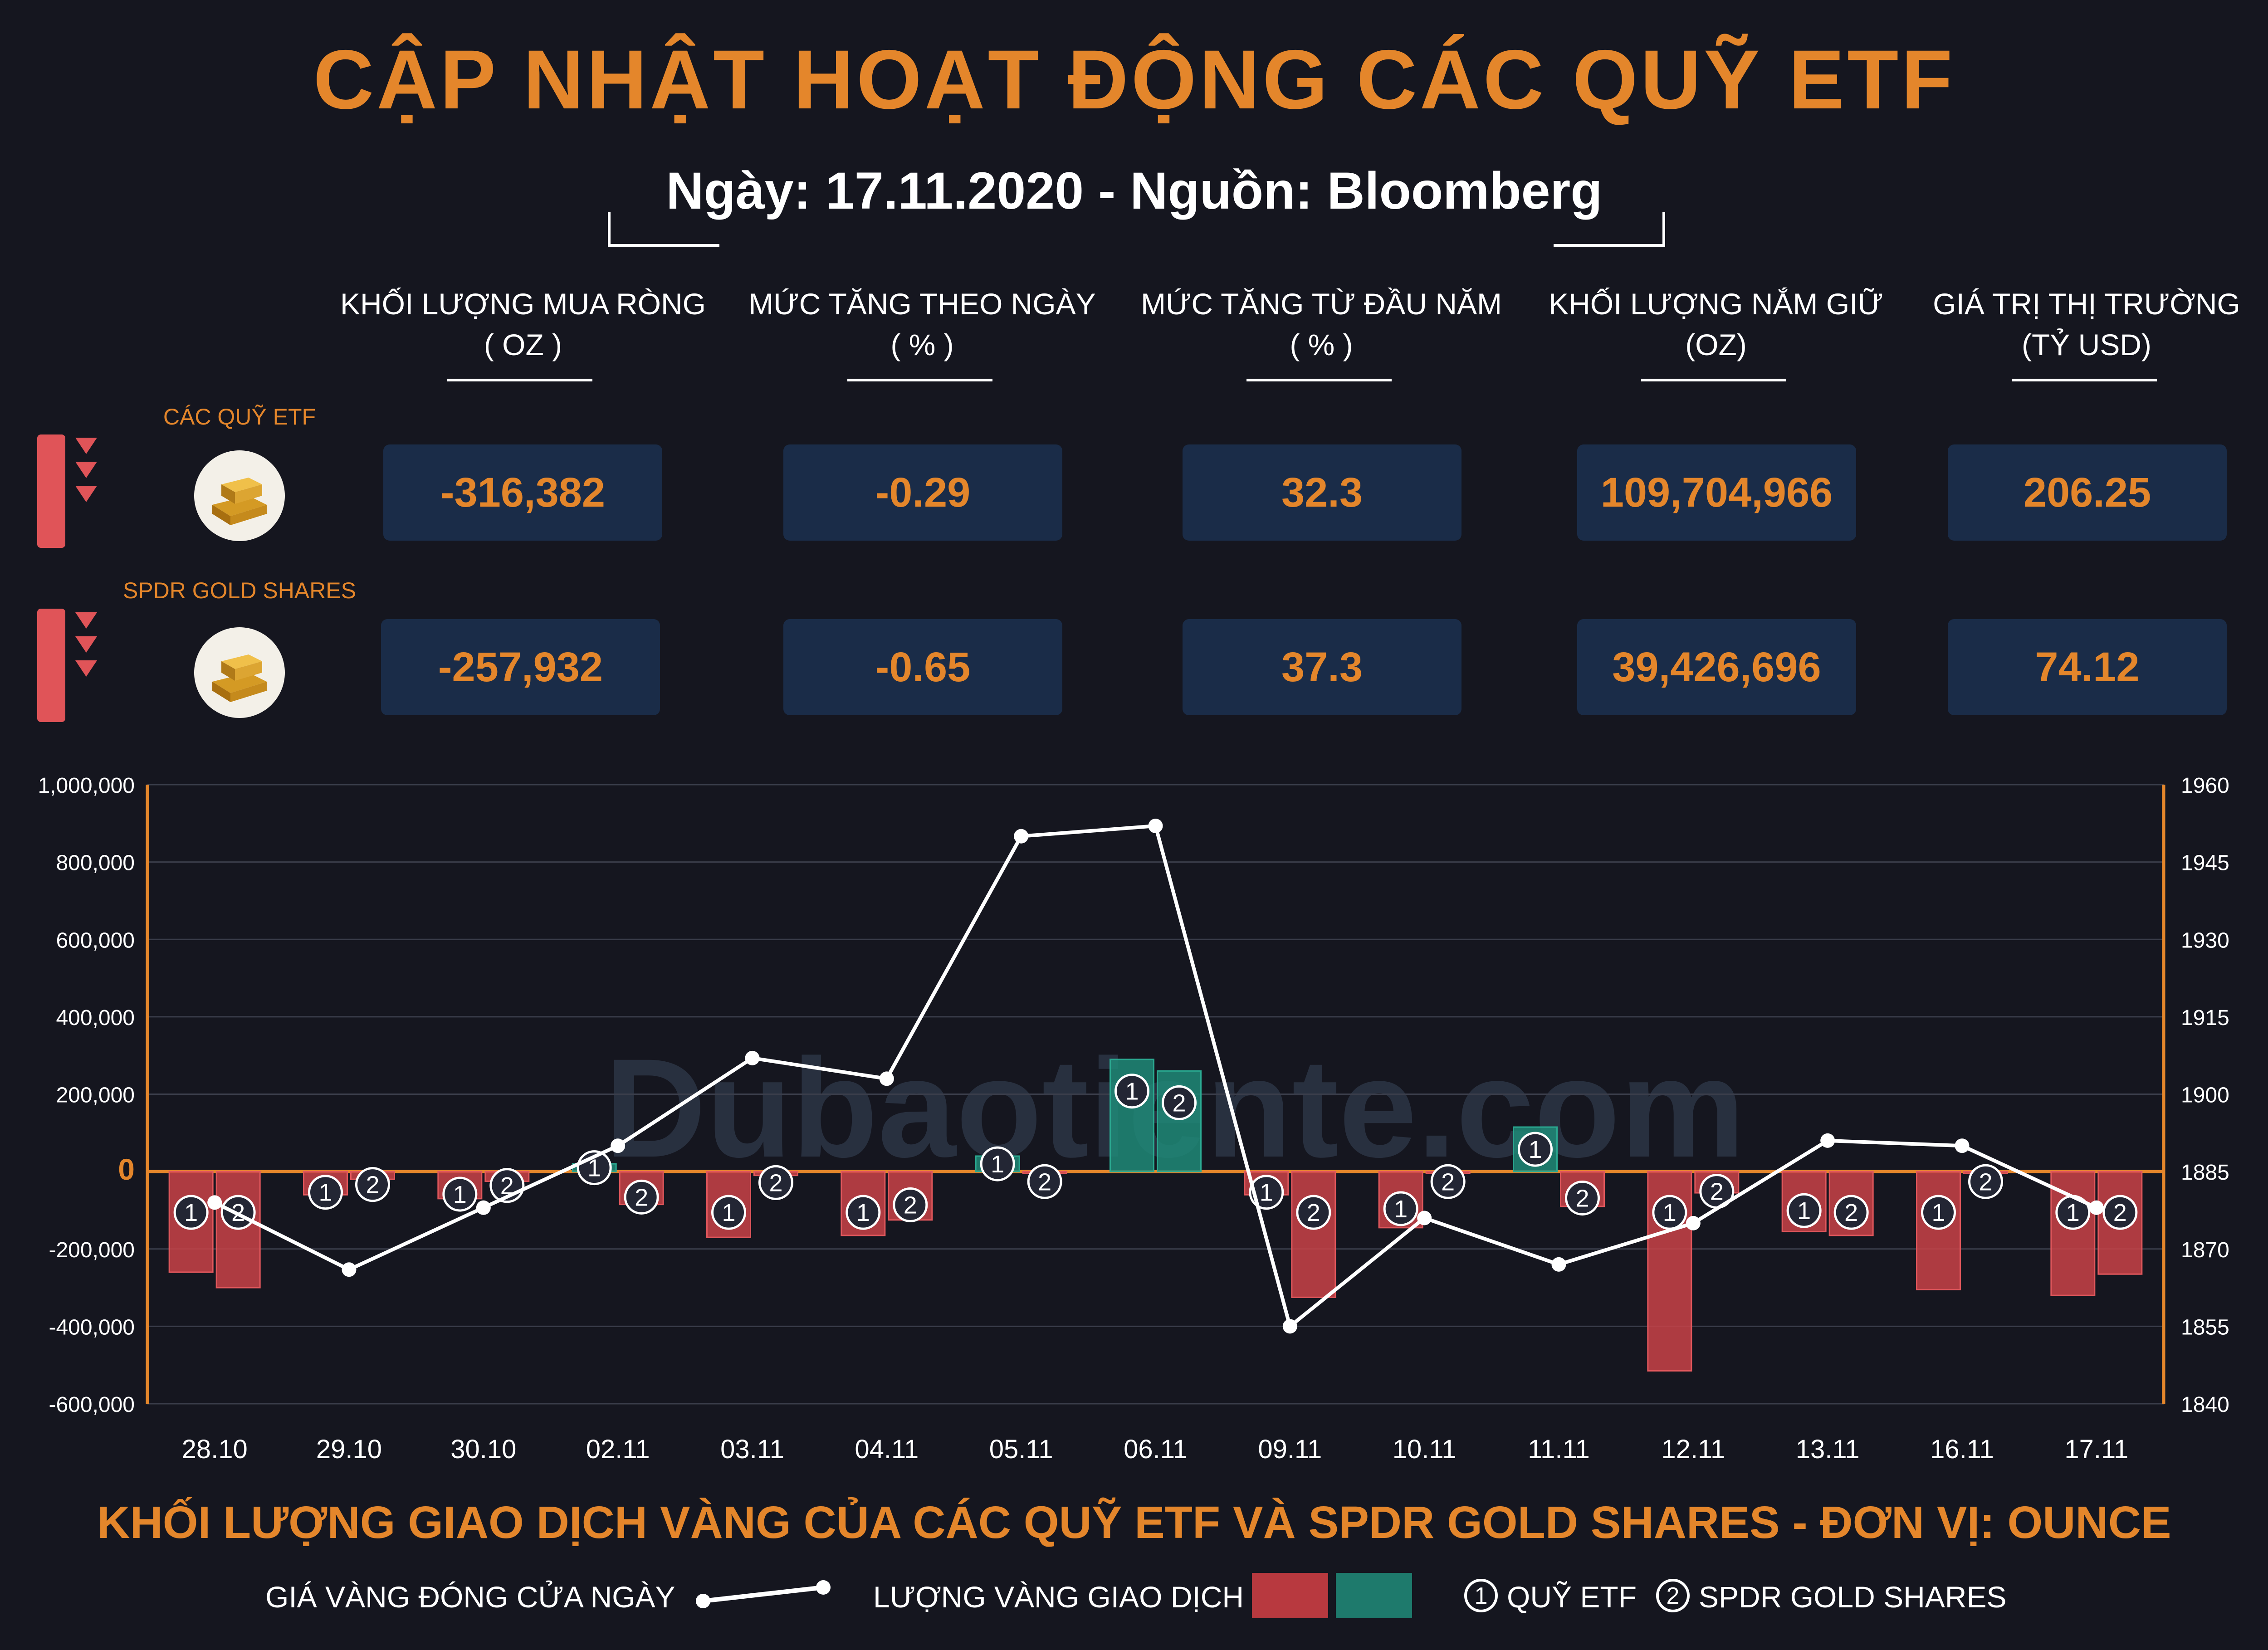 The width and height of the screenshot is (2268, 1650). What do you see at coordinates (483, 1450) in the screenshot?
I see `x-tick-label: 30.10` at bounding box center [483, 1450].